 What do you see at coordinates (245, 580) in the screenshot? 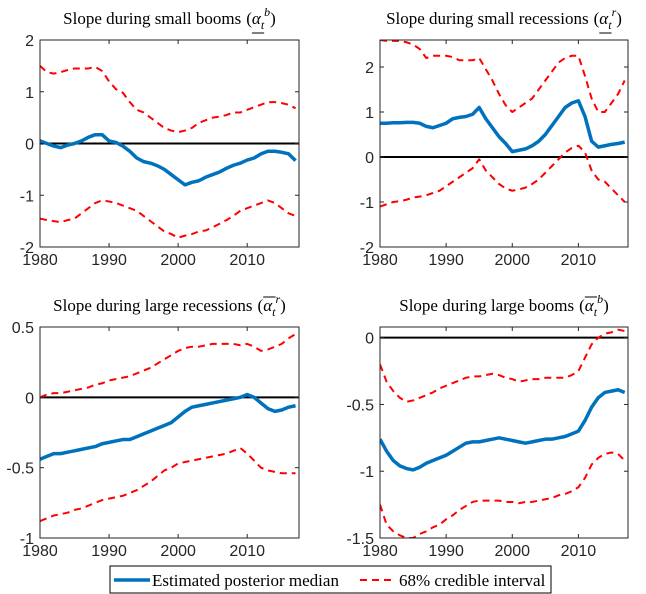
I see `legend-label: Estimated posterior median` at bounding box center [245, 580].